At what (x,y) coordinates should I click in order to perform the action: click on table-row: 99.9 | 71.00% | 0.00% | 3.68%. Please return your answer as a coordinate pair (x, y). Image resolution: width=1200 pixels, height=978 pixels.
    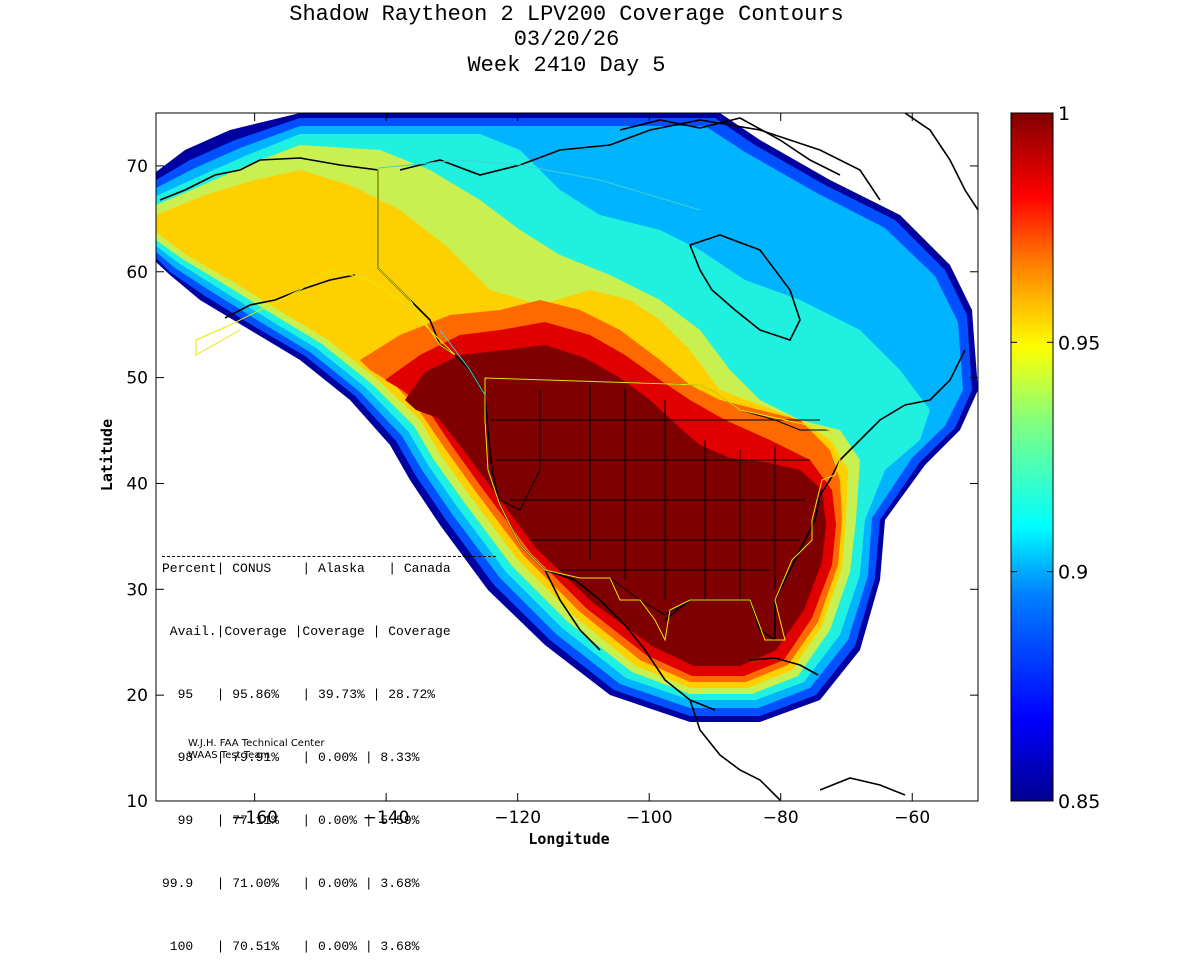
    Looking at the image, I should click on (291, 883).